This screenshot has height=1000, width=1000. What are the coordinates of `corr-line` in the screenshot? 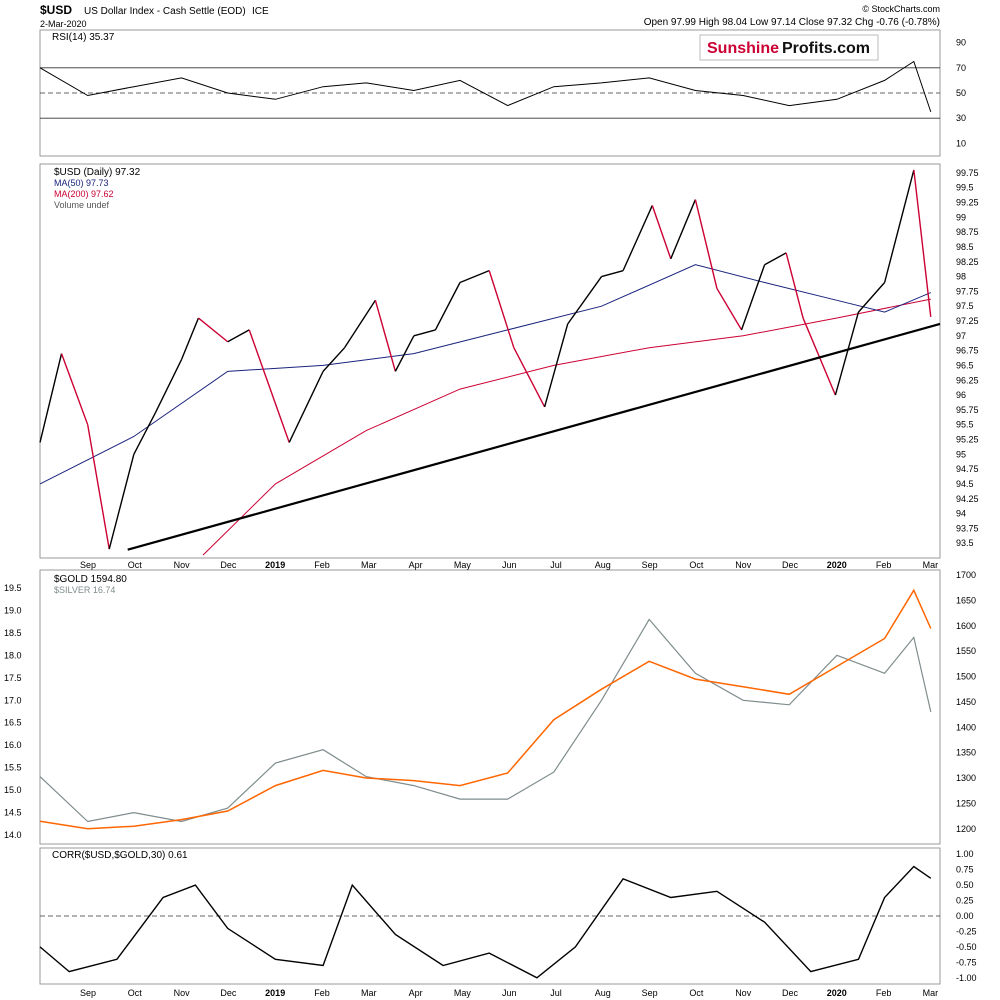 It's located at (485, 922).